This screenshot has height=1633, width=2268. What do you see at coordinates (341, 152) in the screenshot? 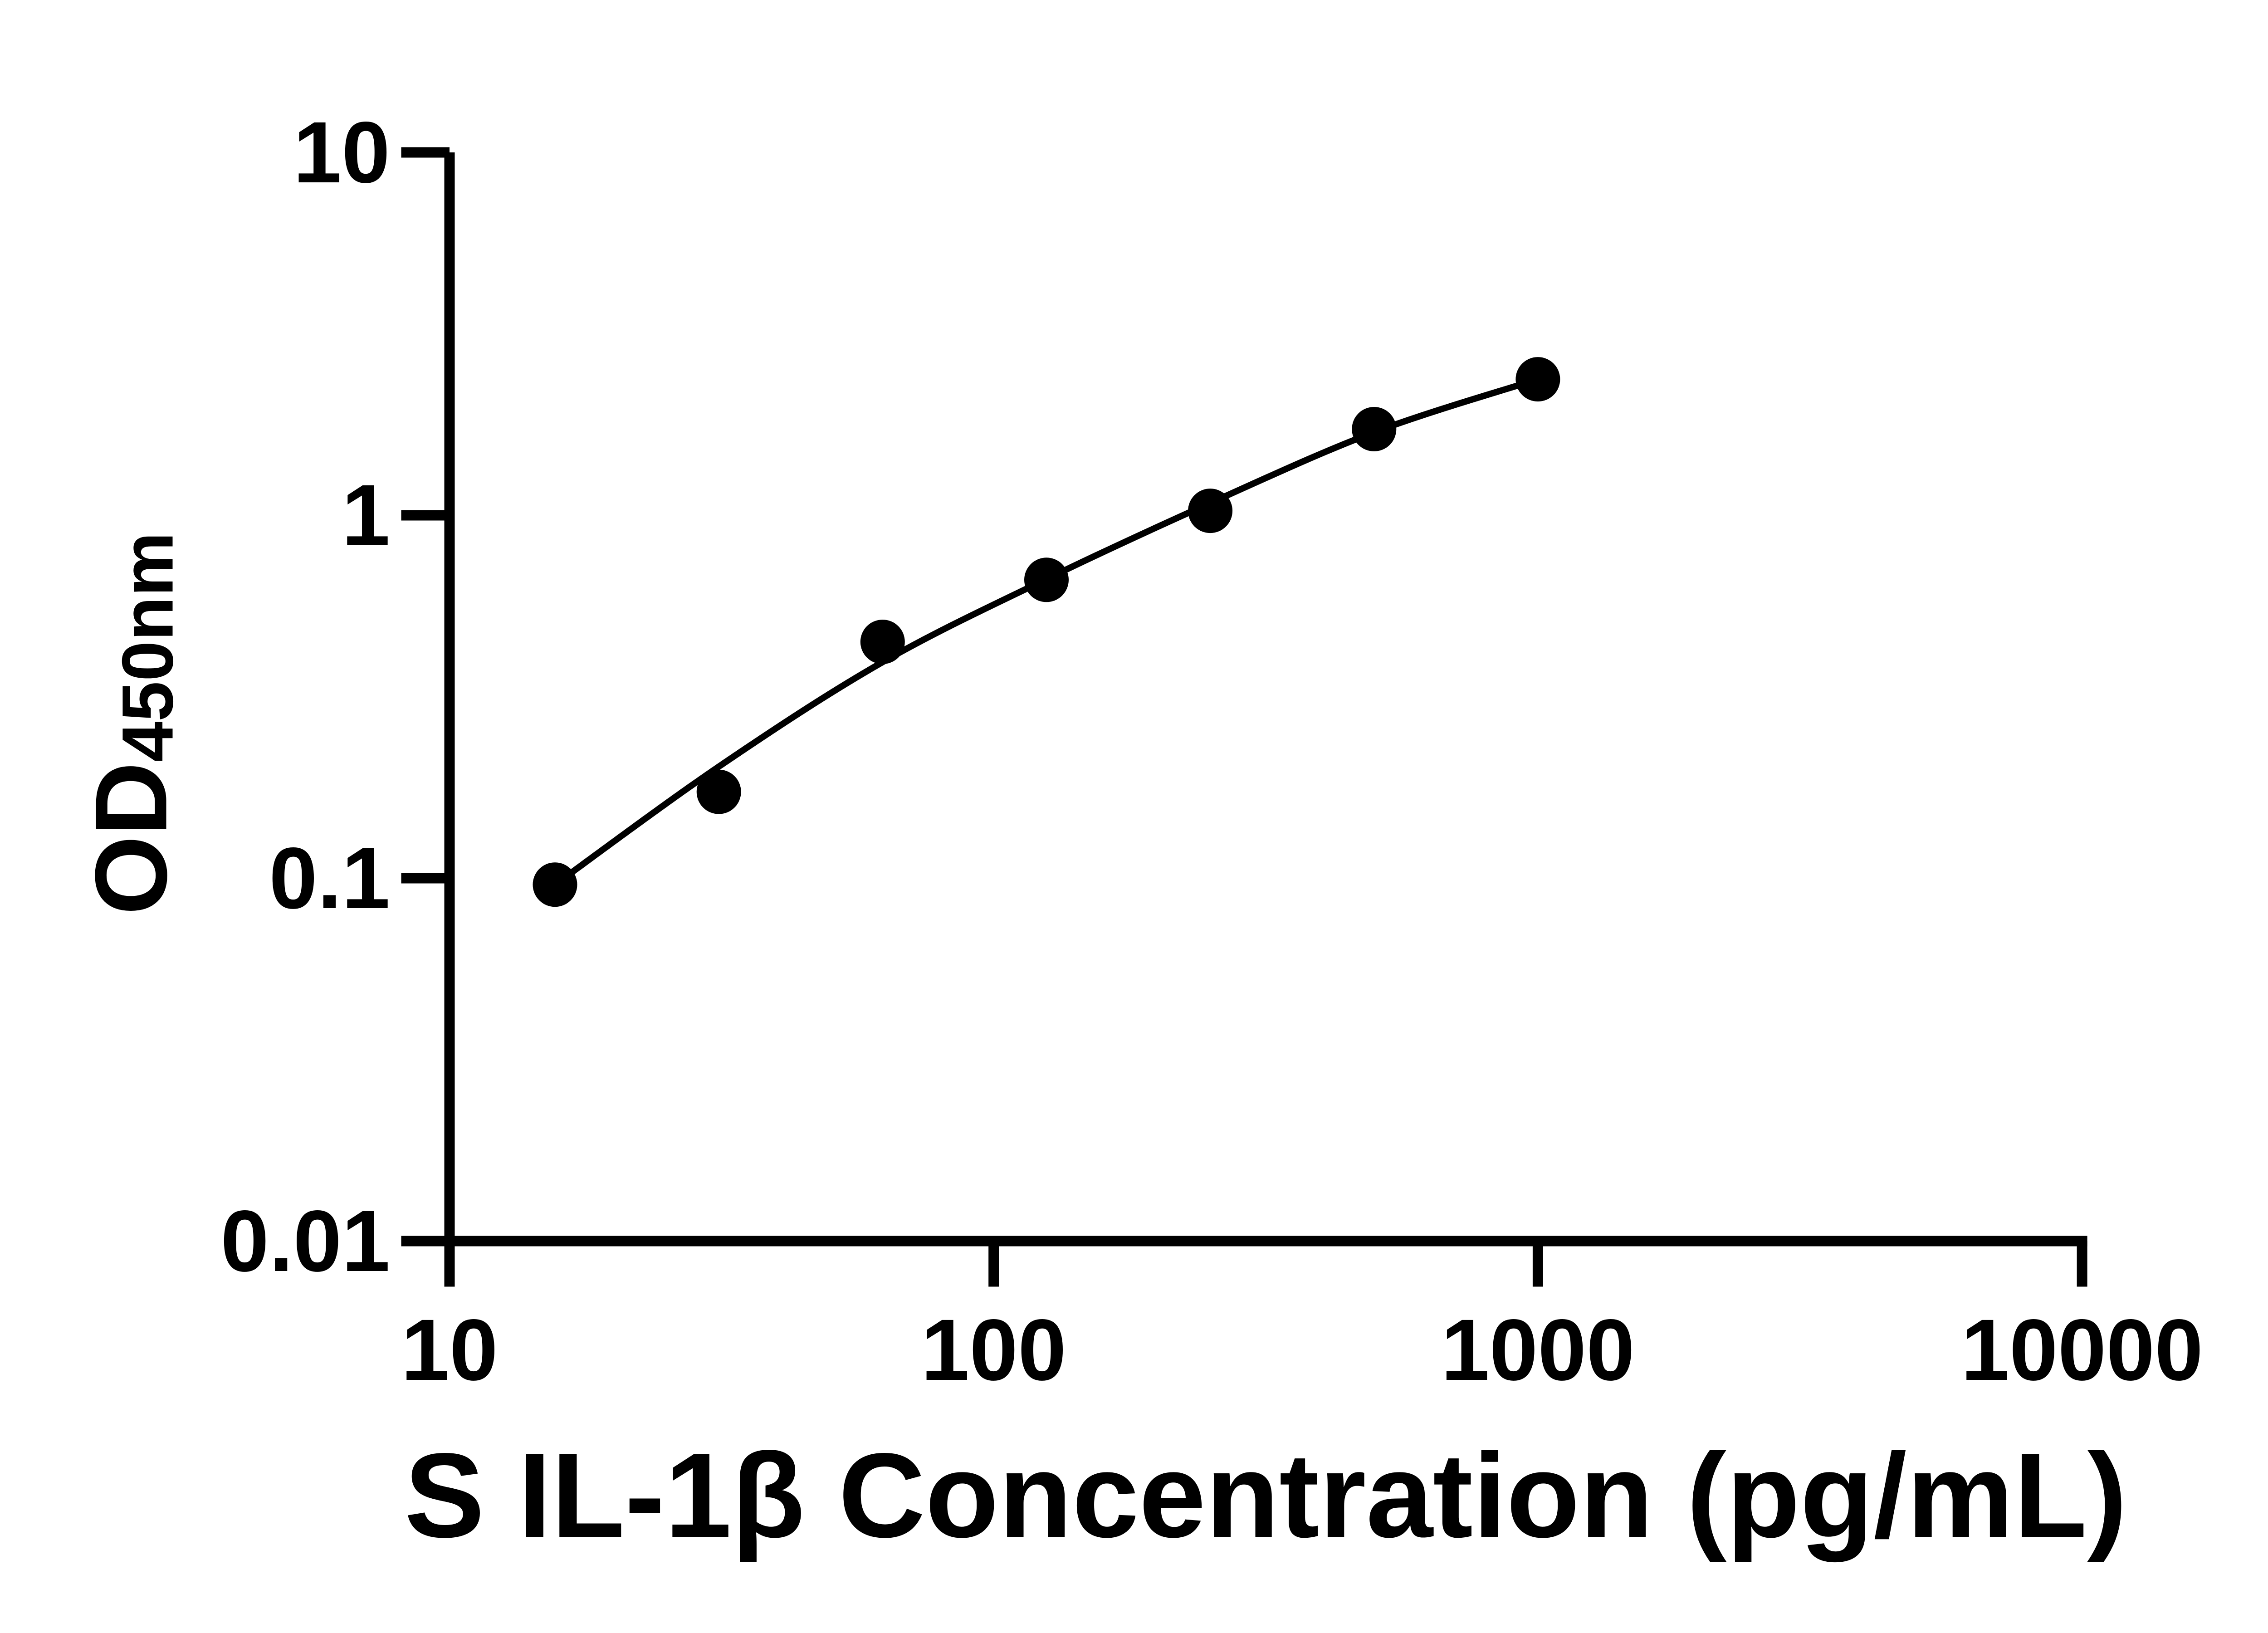
I see `y-tick-label-10: 10` at bounding box center [341, 152].